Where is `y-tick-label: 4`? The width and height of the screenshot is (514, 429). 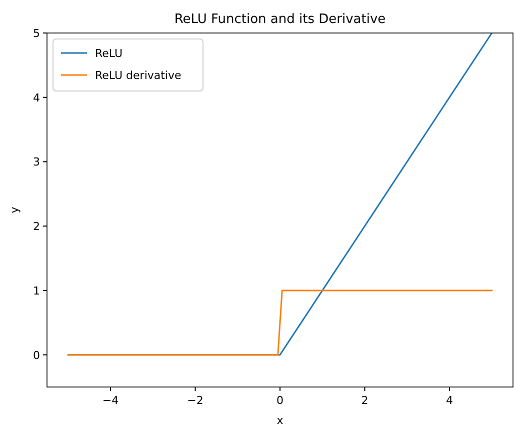
y-tick-label: 4 is located at coordinates (36, 97).